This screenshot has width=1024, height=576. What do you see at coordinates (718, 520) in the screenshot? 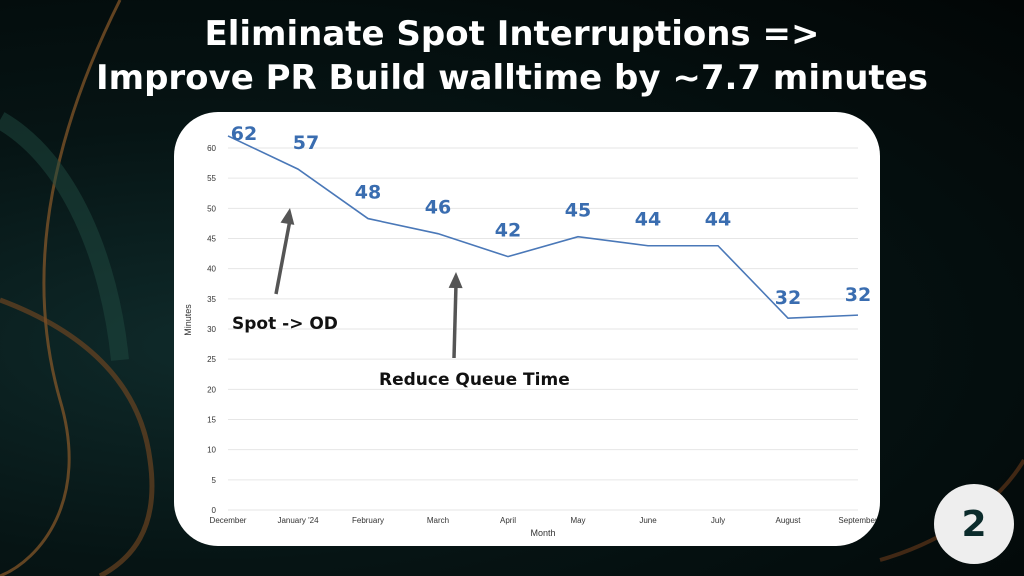
I see `x-tick-label: July` at bounding box center [718, 520].